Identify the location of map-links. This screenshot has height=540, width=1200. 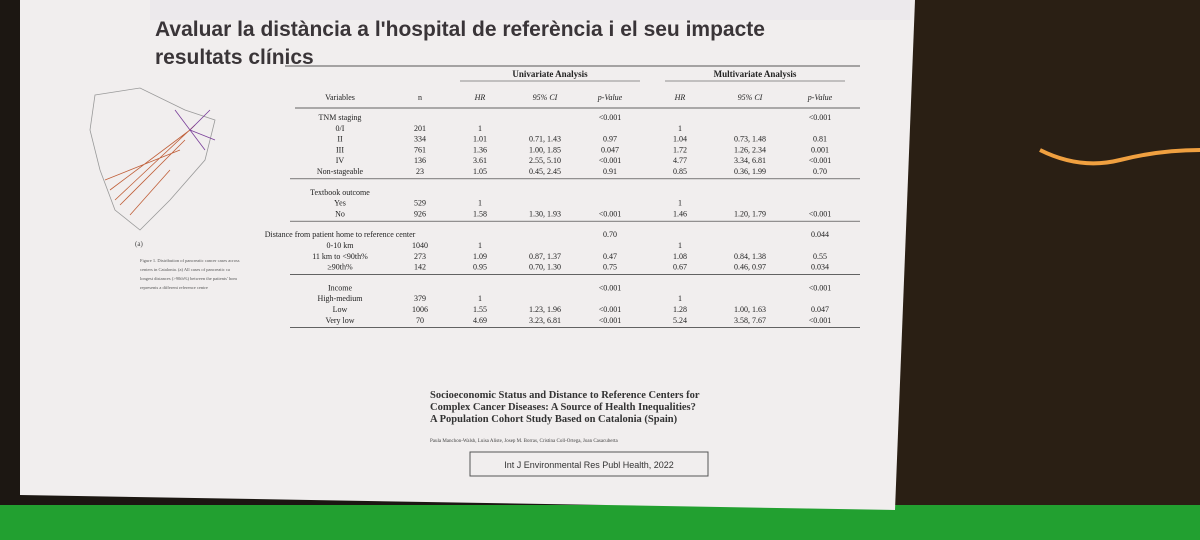
(150, 170).